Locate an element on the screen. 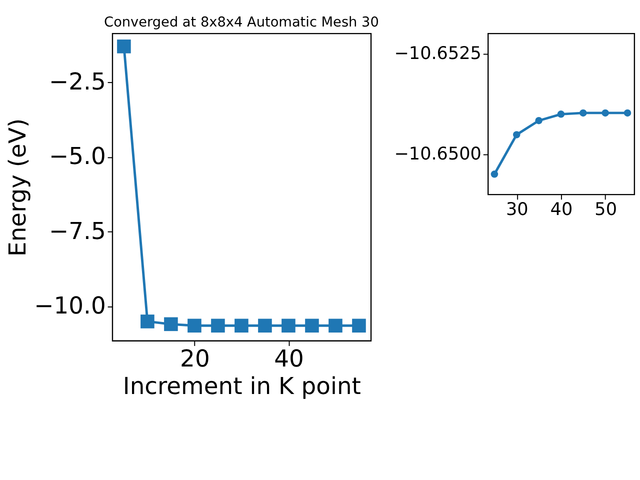 The image size is (640, 480). x-tick-label: 30 is located at coordinates (517, 210).